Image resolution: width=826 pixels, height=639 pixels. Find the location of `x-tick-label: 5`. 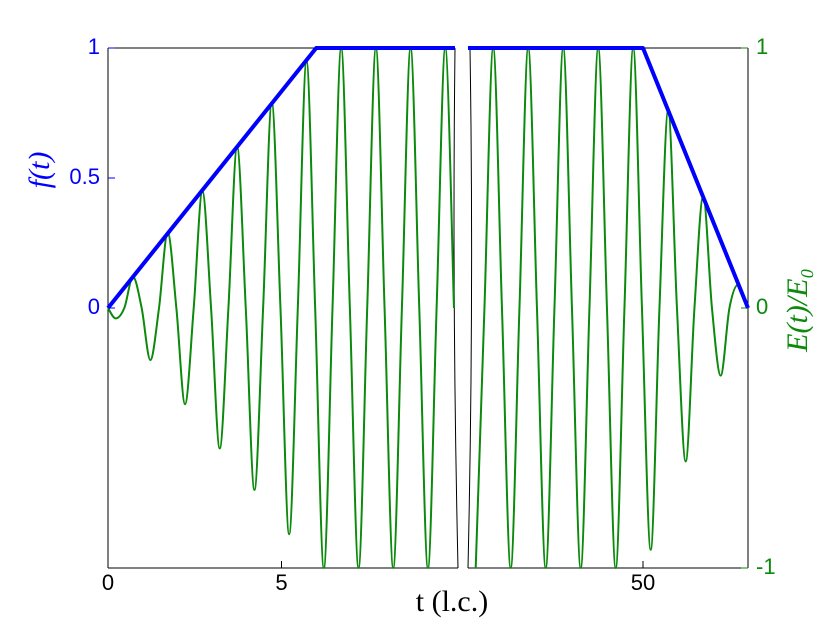

x-tick-label: 5 is located at coordinates (281, 582).